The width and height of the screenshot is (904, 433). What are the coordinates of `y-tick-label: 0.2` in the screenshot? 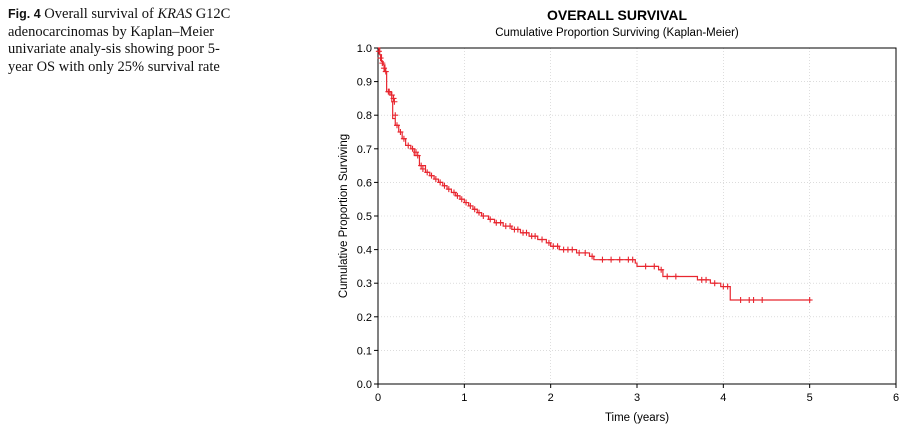 It's located at (364, 318).